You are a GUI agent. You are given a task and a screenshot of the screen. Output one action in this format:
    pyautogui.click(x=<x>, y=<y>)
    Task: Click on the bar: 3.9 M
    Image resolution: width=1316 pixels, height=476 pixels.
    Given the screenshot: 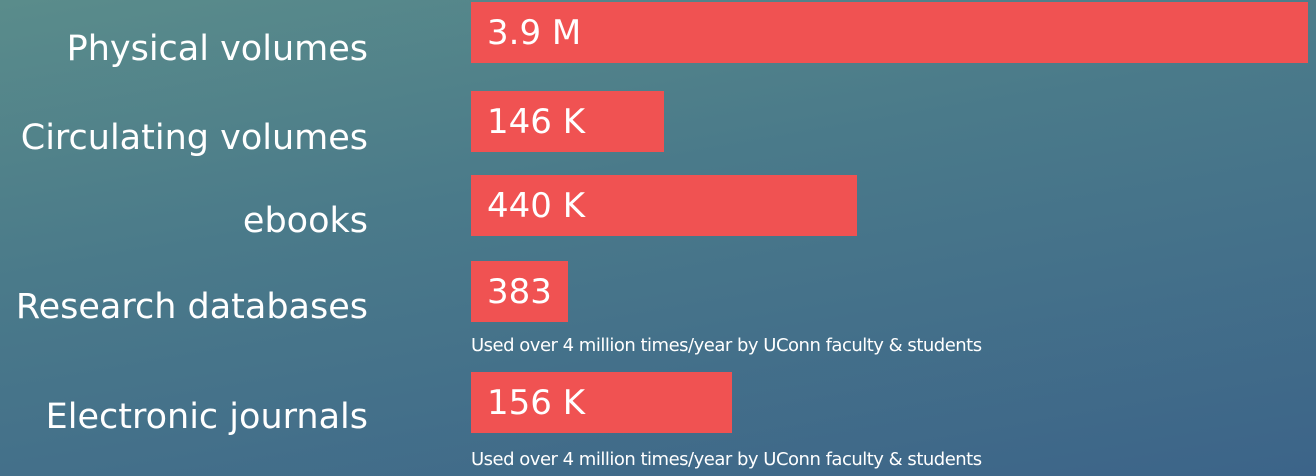 What is the action you would take?
    pyautogui.click(x=889, y=32)
    